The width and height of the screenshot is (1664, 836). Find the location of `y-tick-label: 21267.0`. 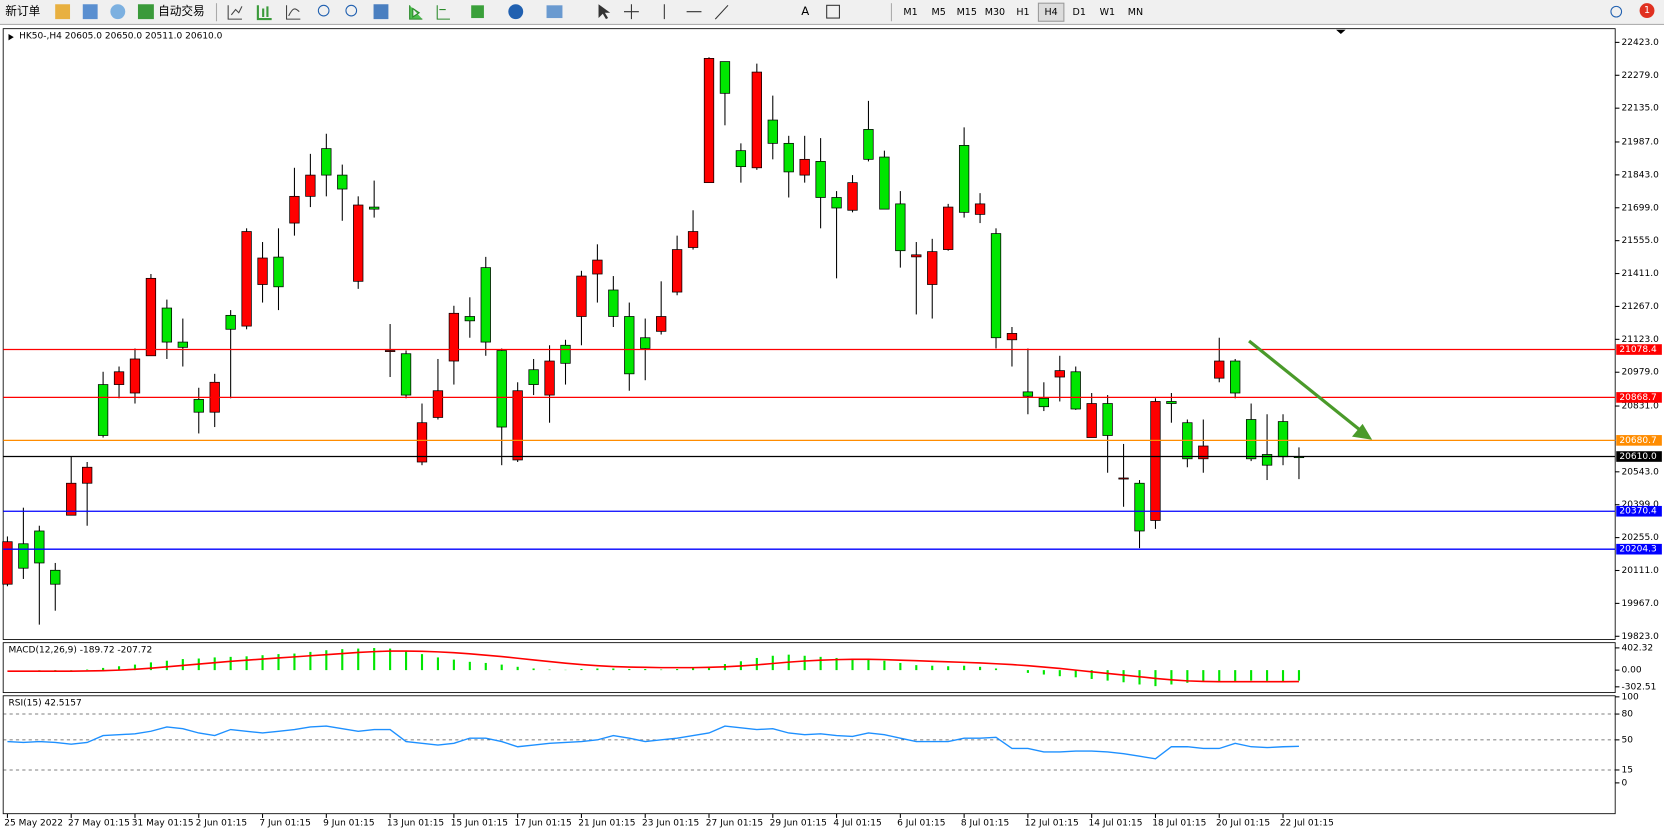

y-tick-label: 21267.0 is located at coordinates (1641, 307).